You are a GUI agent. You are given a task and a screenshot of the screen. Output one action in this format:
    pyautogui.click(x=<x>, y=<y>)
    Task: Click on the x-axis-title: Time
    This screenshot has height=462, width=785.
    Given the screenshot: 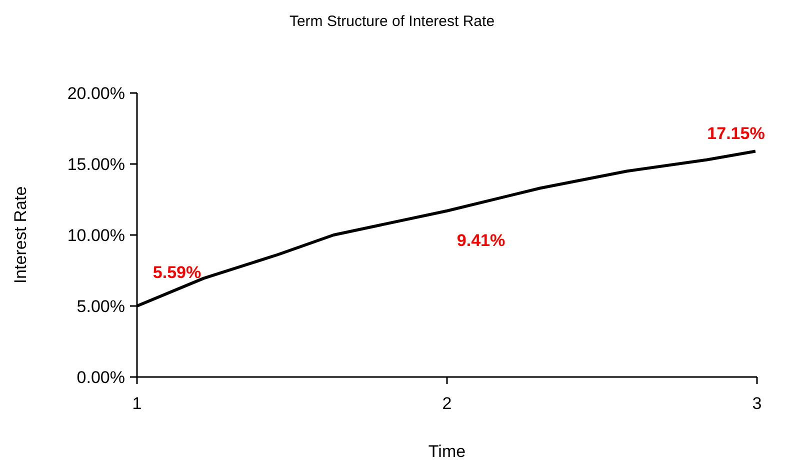 What is the action you would take?
    pyautogui.click(x=447, y=451)
    